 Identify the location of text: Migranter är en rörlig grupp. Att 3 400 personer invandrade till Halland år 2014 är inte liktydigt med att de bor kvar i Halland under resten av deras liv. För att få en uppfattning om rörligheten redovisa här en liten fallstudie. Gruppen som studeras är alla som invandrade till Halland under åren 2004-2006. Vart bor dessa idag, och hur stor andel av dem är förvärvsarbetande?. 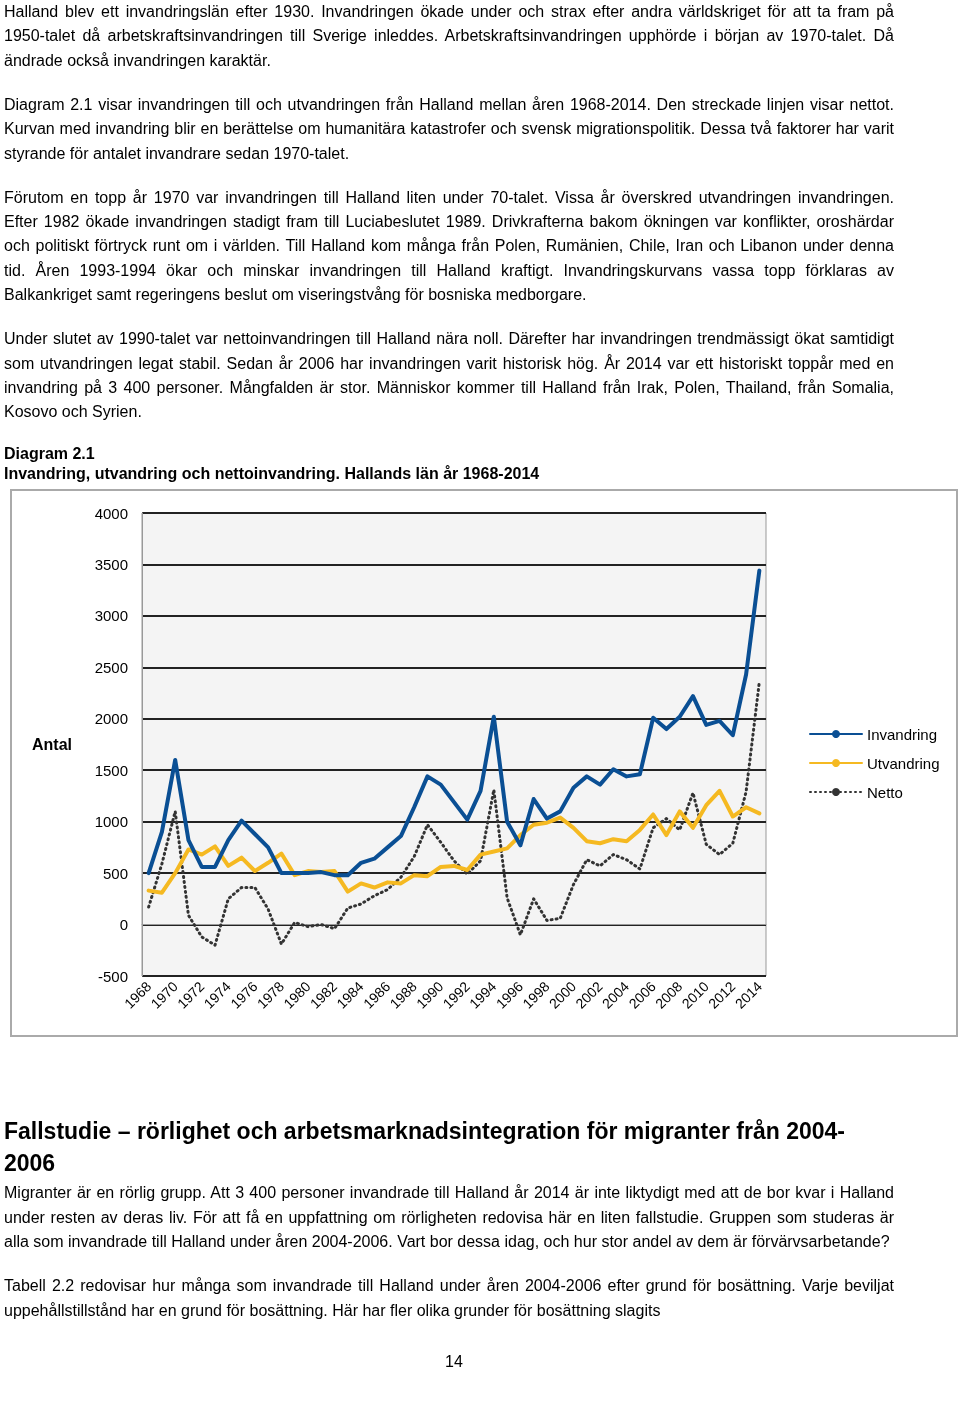
(449, 1218).